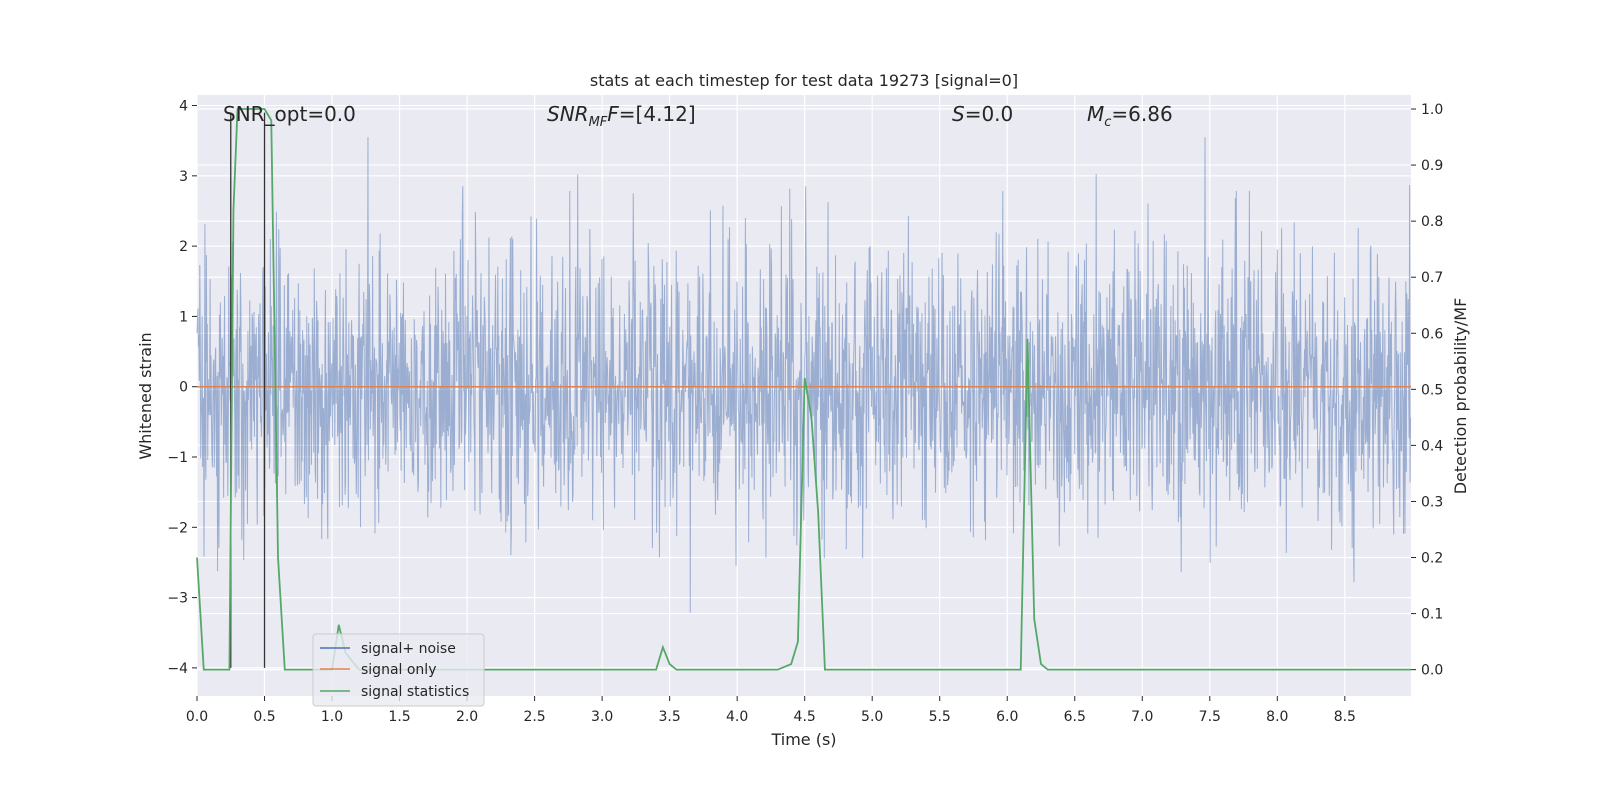  What do you see at coordinates (1432, 390) in the screenshot?
I see `y-right-tick-label: 0.5` at bounding box center [1432, 390].